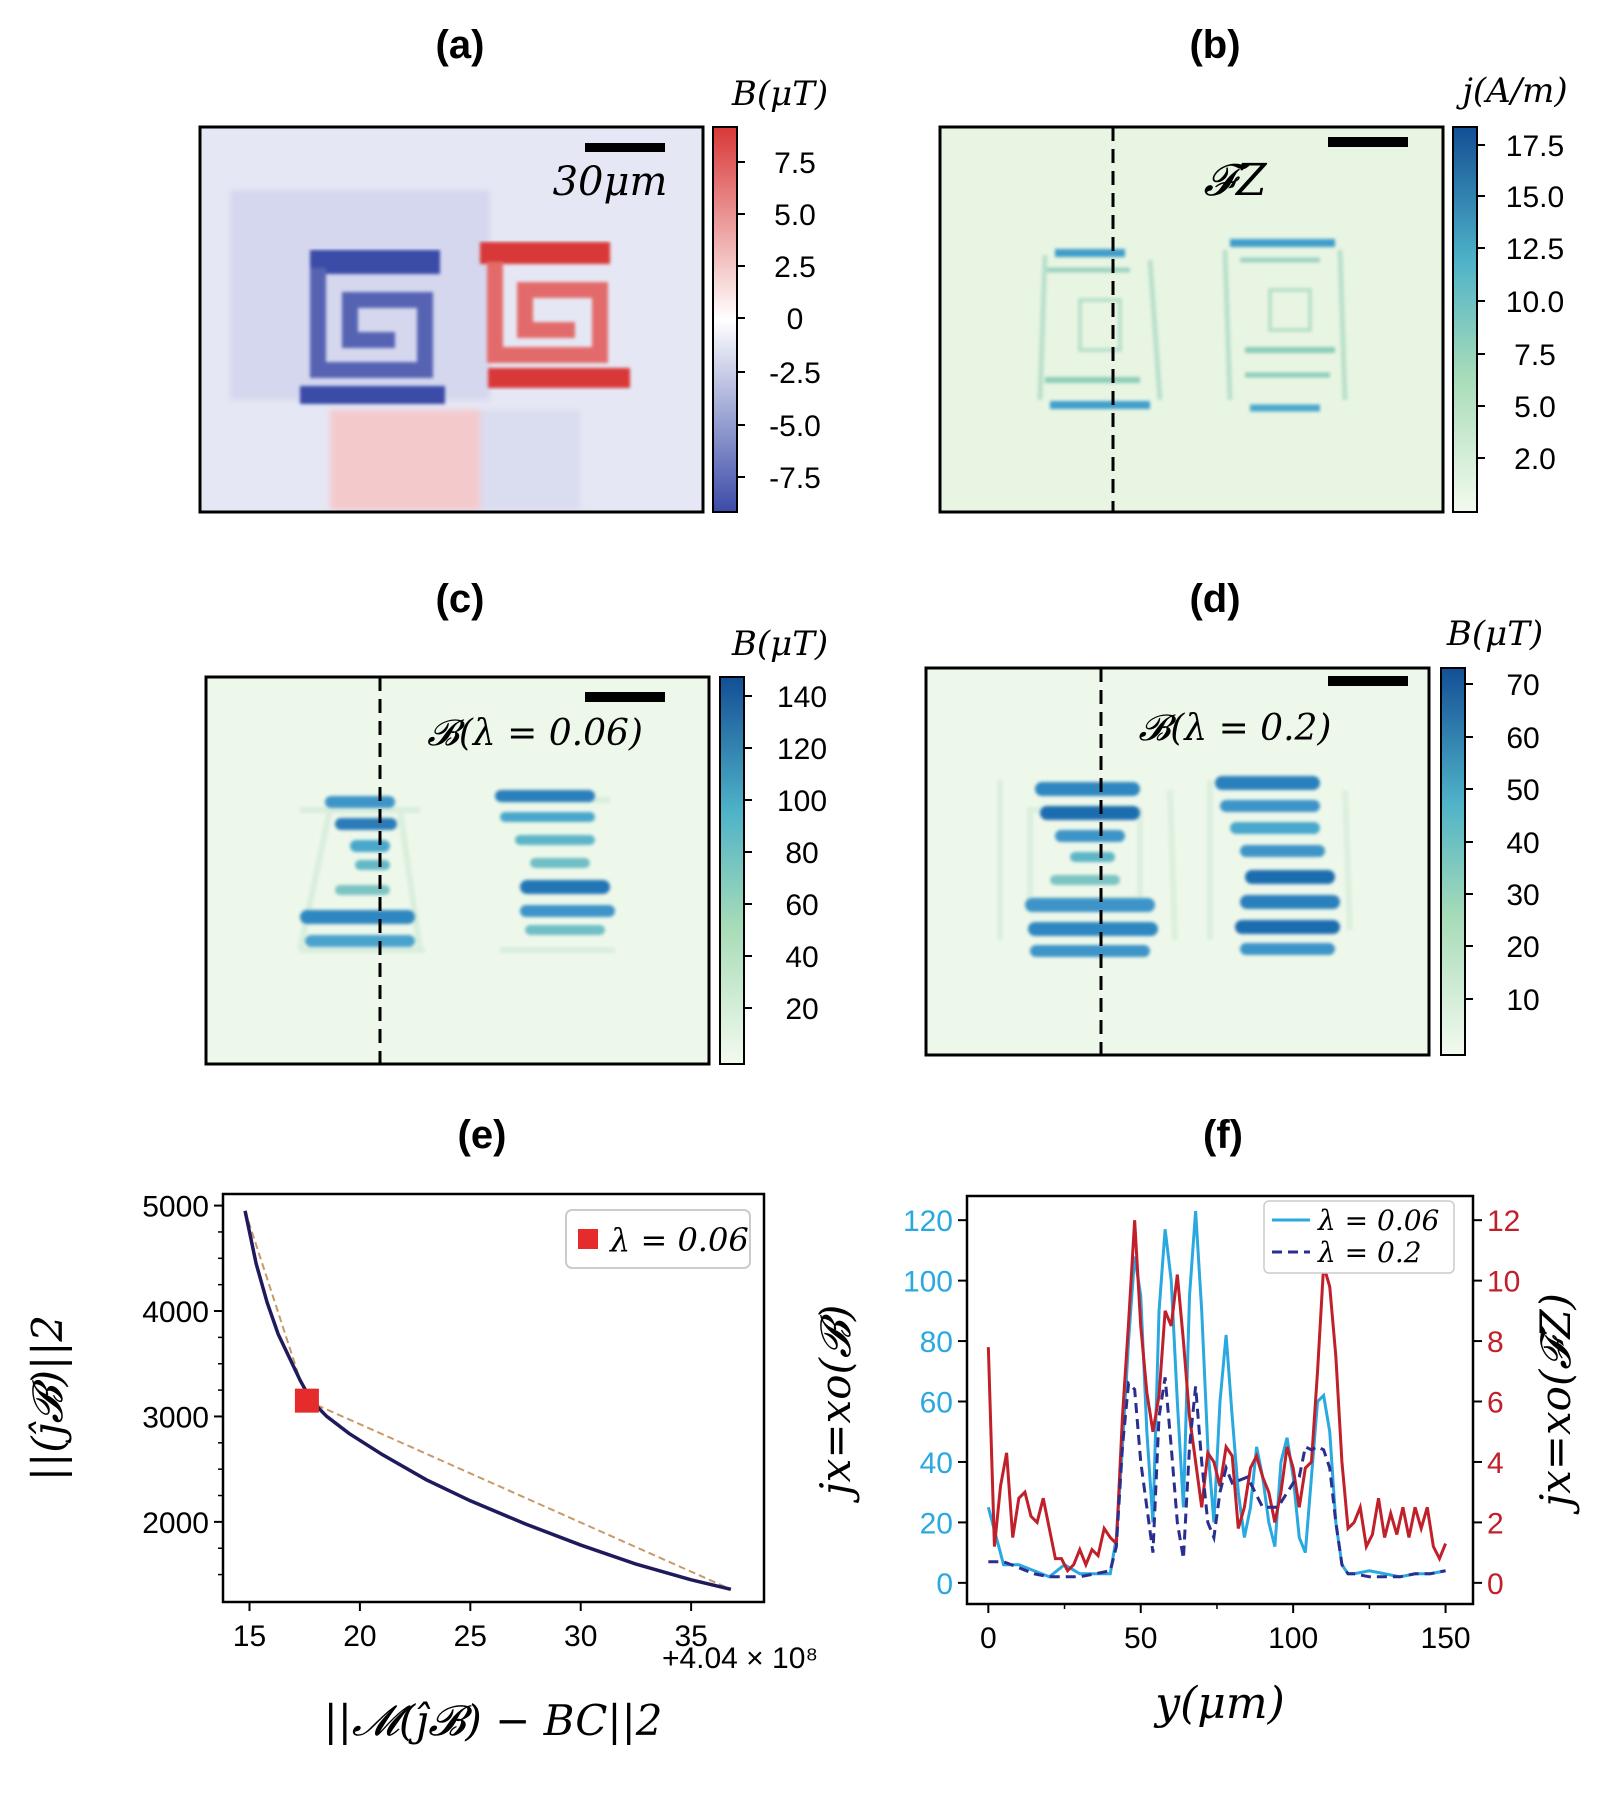 This screenshot has height=1799, width=1605. I want to click on panel-d-annotation: 𝓑(λ = 0.2), so click(1235, 728).